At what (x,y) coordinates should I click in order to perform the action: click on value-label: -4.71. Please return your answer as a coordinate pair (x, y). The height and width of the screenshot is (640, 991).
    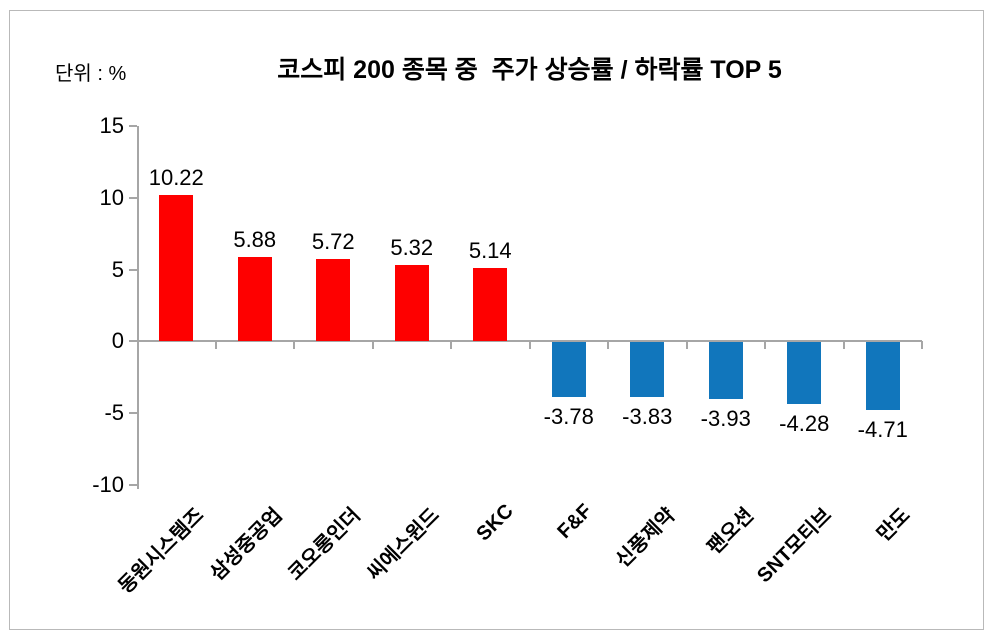
    Looking at the image, I should click on (882, 430).